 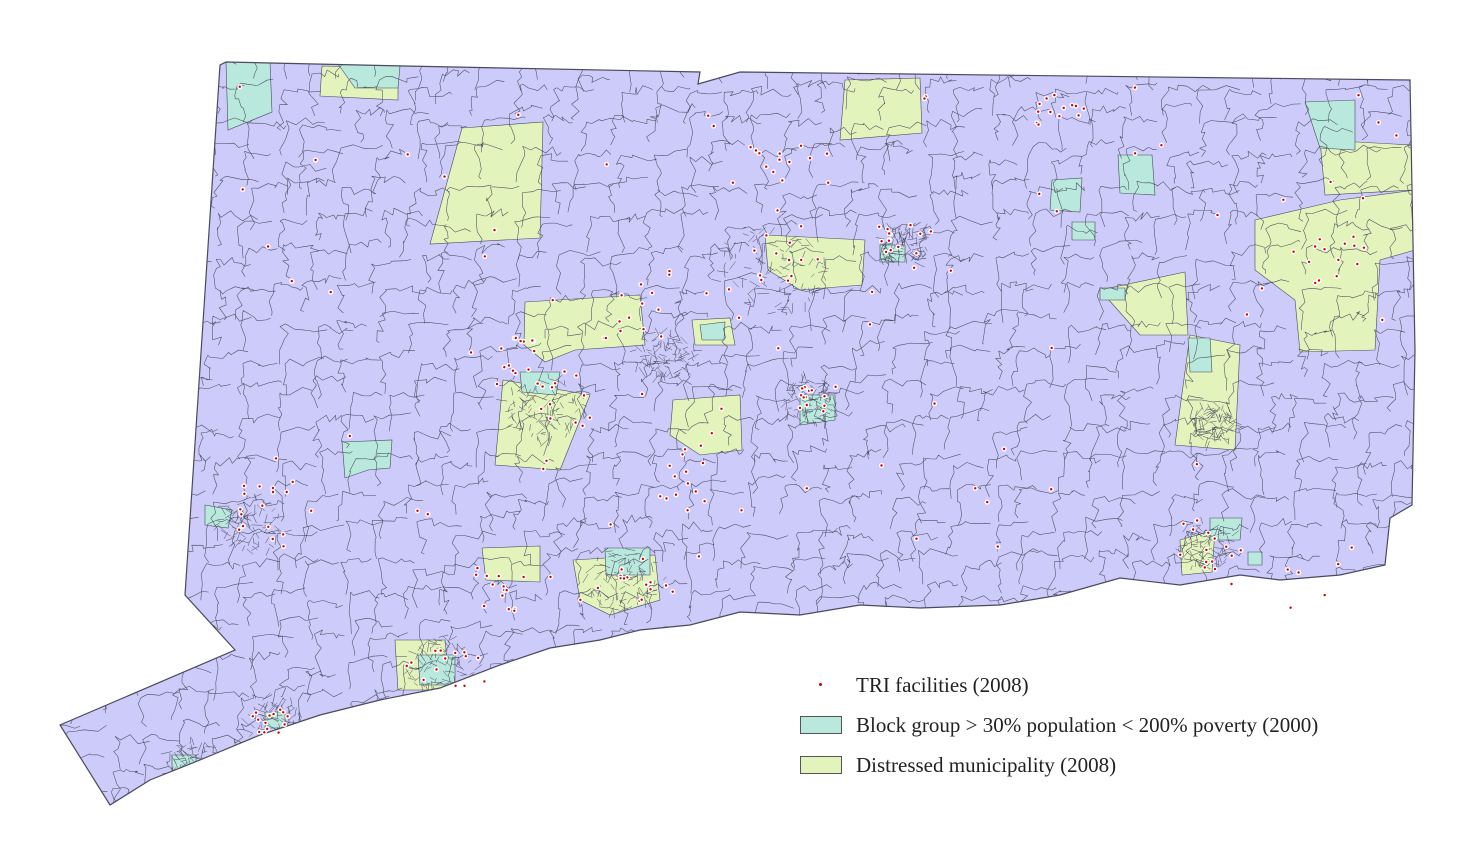 What do you see at coordinates (986, 764) in the screenshot?
I see `legend-label-distressed: Distressed municipality (2008)` at bounding box center [986, 764].